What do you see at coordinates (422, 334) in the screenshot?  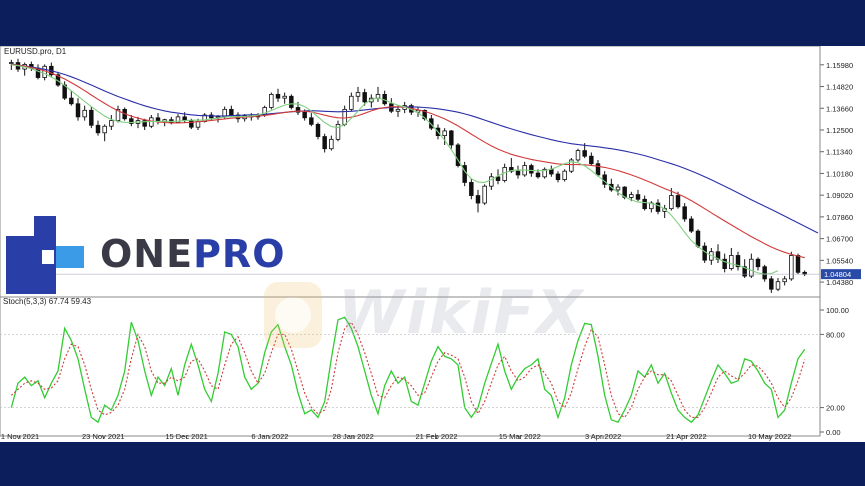 I see `stoch-axis-tick: 80.00` at bounding box center [422, 334].